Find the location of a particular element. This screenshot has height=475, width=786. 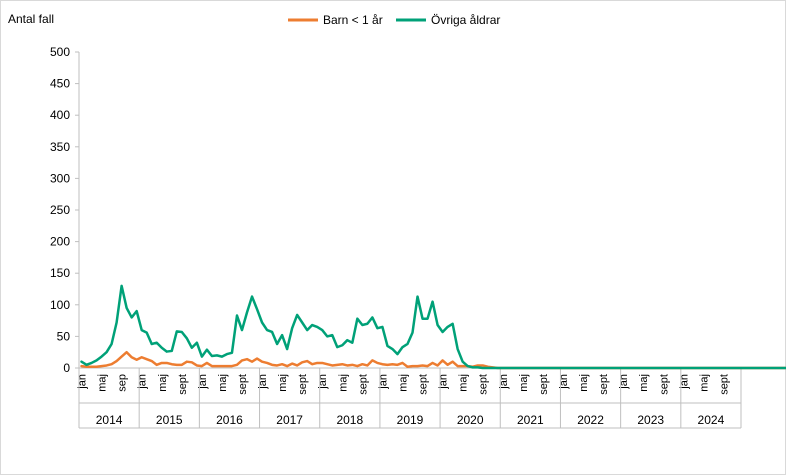

x-year-label: 2024 is located at coordinates (711, 420).